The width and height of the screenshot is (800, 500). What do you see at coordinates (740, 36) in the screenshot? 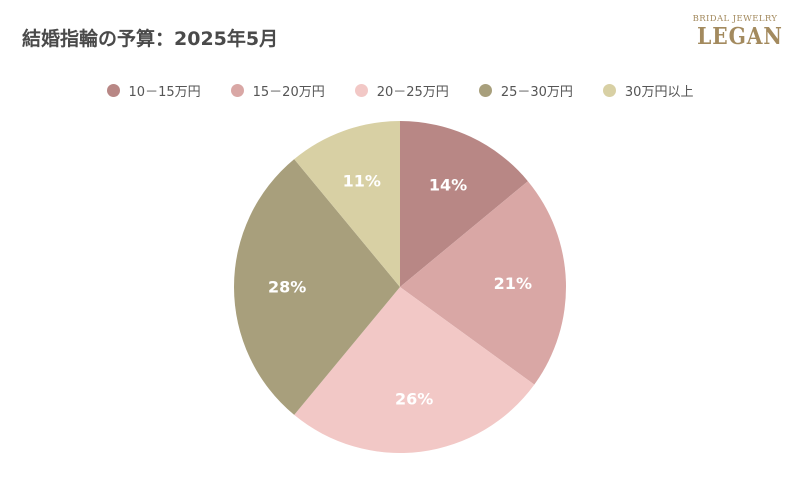
I see `logo-wordmark: LEGAN` at bounding box center [740, 36].